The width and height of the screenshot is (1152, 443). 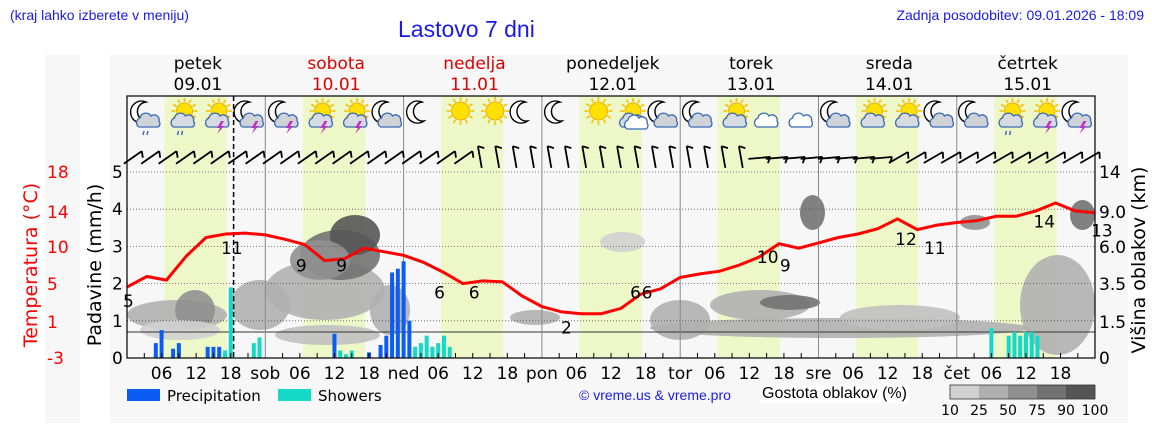 What do you see at coordinates (1095, 411) in the screenshot?
I see `cloud-density-step: 100` at bounding box center [1095, 411].